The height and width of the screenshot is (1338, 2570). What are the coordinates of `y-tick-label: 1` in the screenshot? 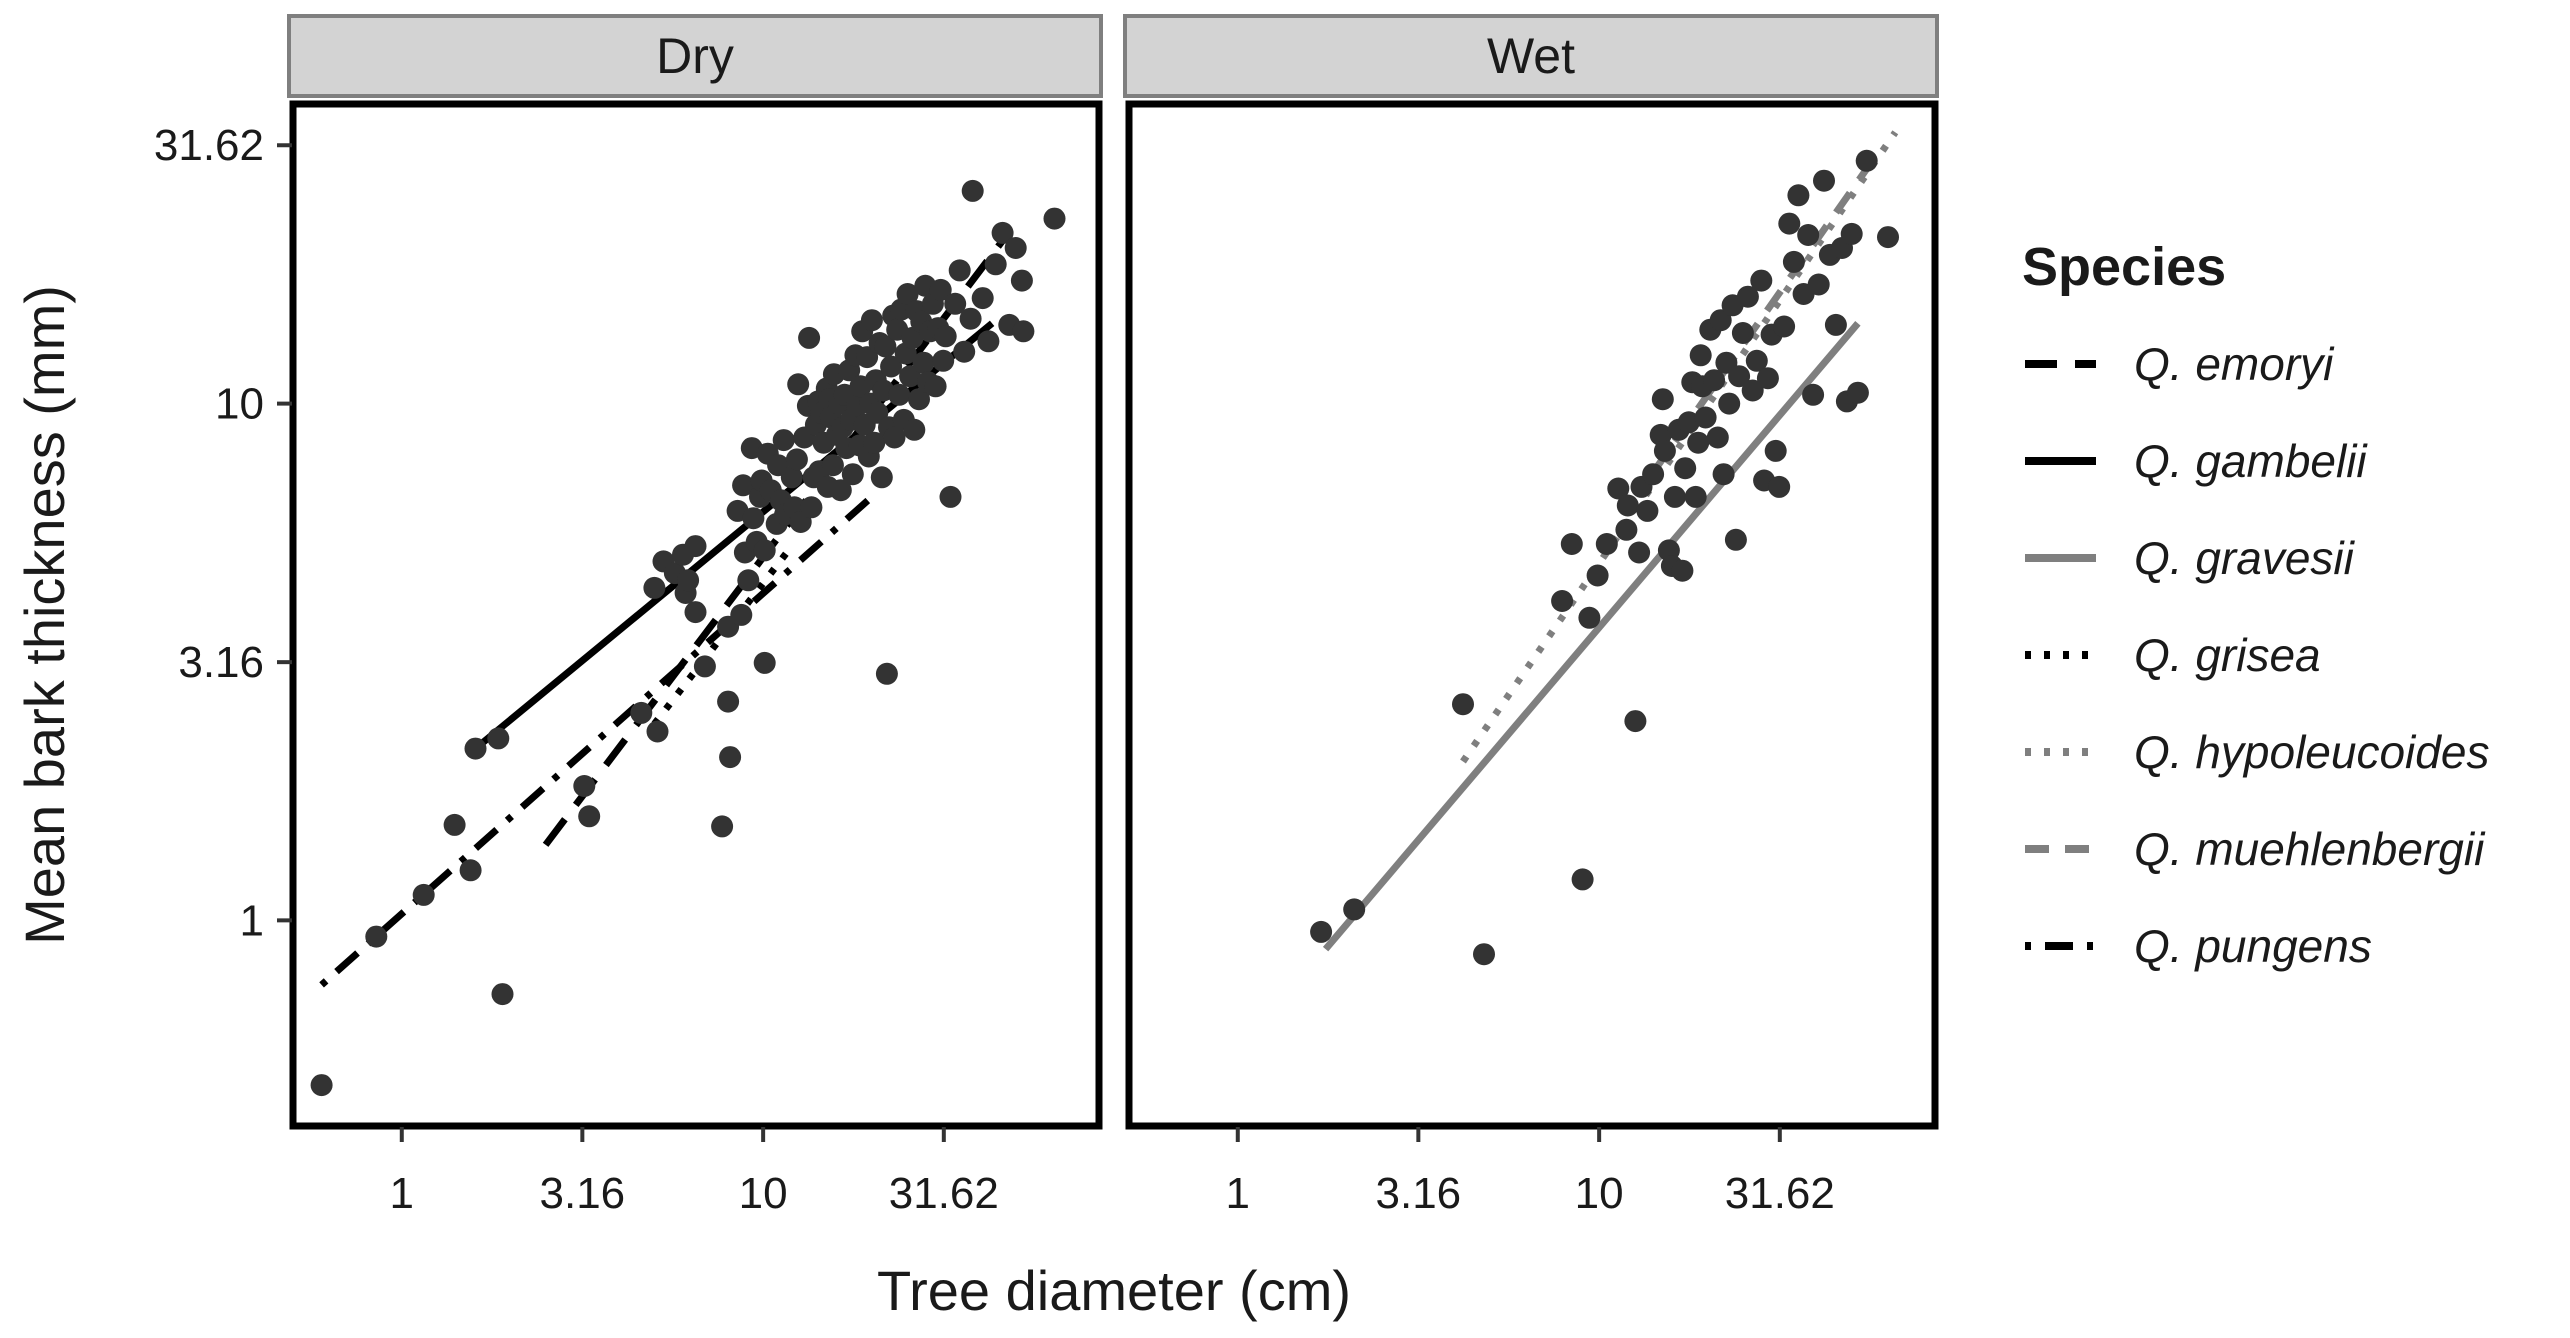 It's located at (252, 920).